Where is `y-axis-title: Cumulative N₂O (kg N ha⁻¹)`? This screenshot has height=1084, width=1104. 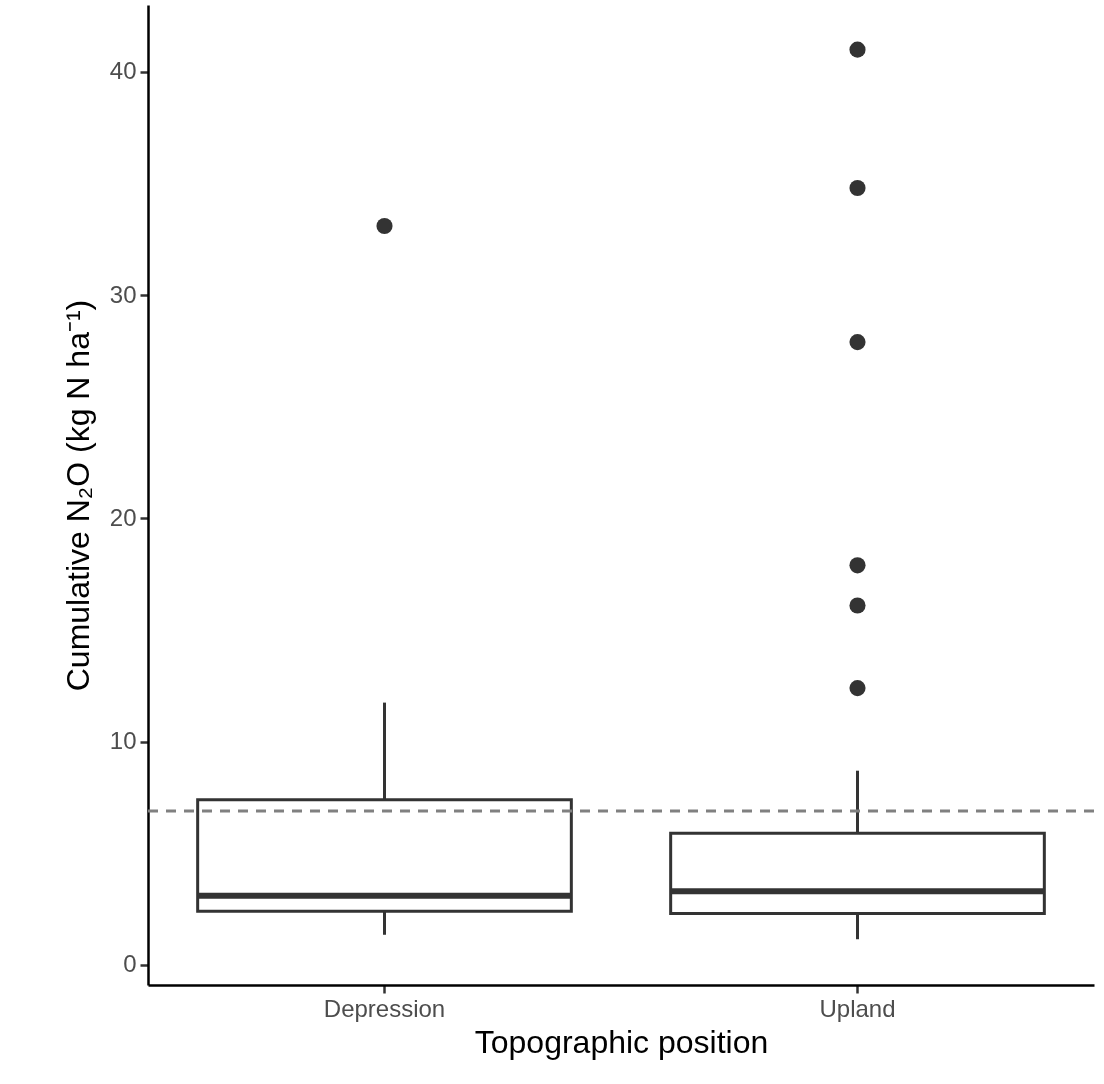
y-axis-title: Cumulative N₂O (kg N ha⁻¹) is located at coordinates (77, 495).